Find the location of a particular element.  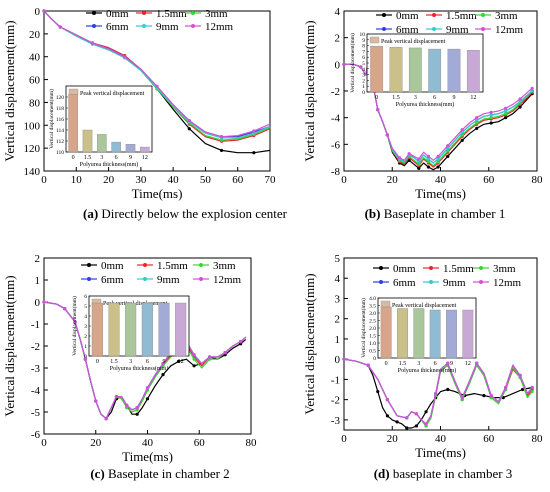

panel-b-legend-entry: 9mm is located at coordinates (457, 30).